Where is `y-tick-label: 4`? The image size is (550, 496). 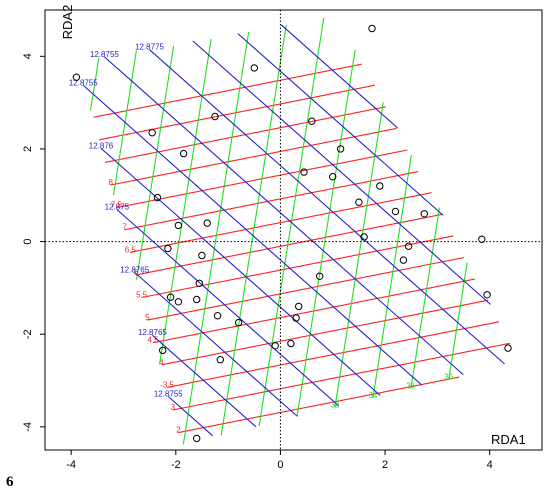 y-tick-label: 4 is located at coordinates (28, 56).